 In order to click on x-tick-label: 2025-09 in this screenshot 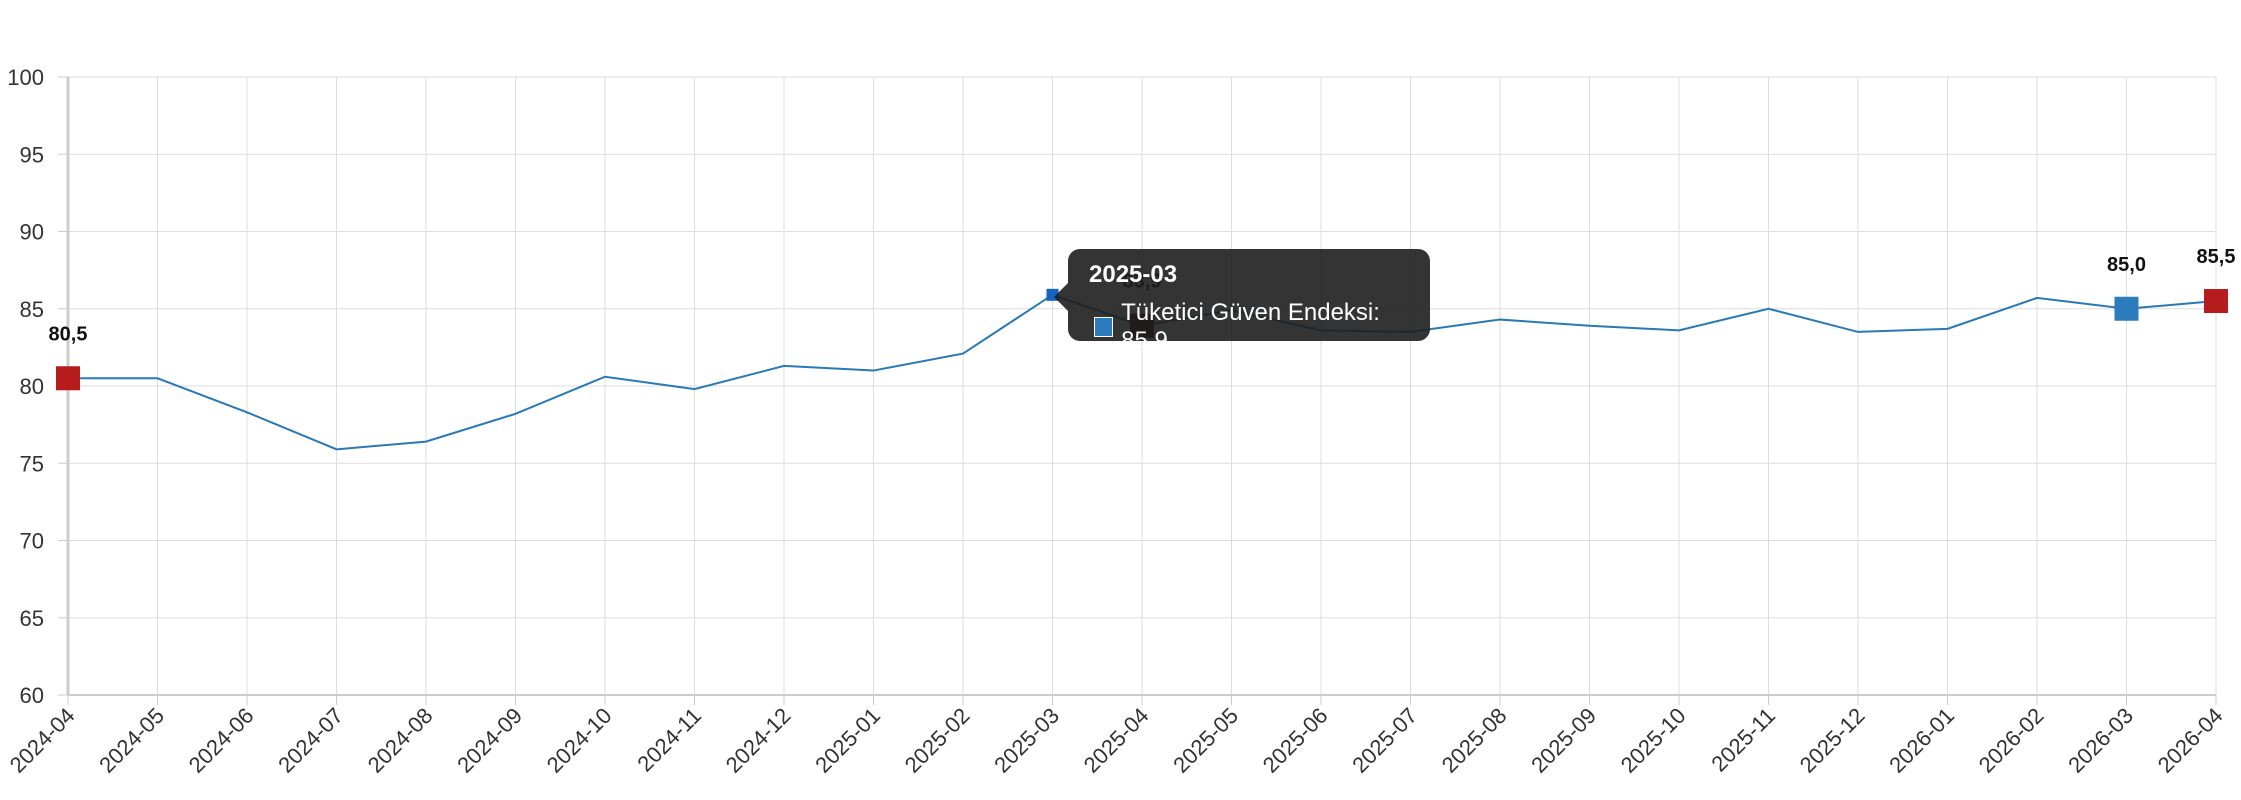, I will do `click(1563, 740)`.